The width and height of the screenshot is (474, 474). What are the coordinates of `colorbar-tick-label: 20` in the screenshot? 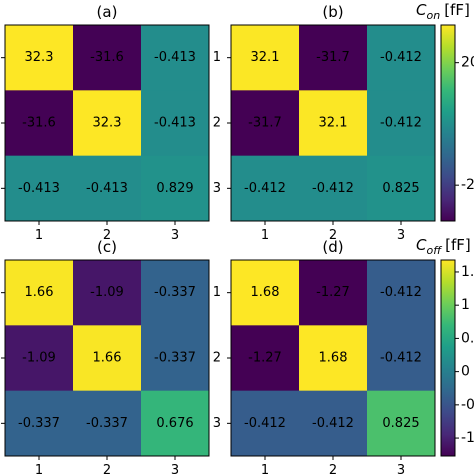 It's located at (467, 63).